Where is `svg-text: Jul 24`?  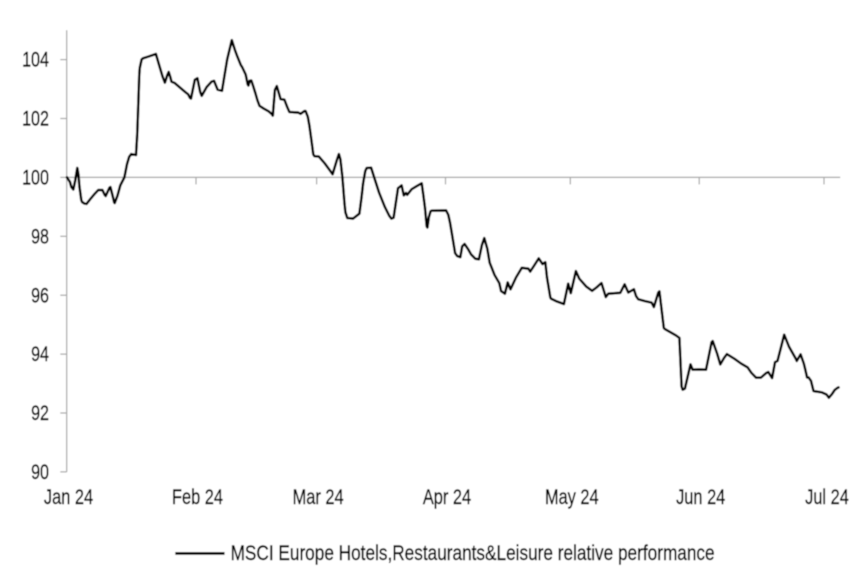
svg-text: Jul 24 is located at coordinates (827, 497).